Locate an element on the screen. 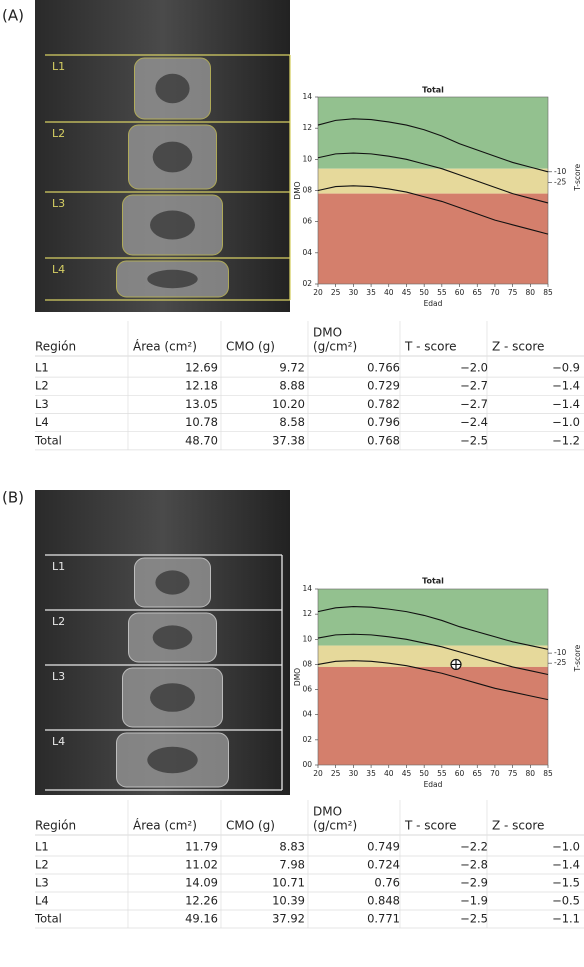  y-axis-label: DMO is located at coordinates (297, 677).